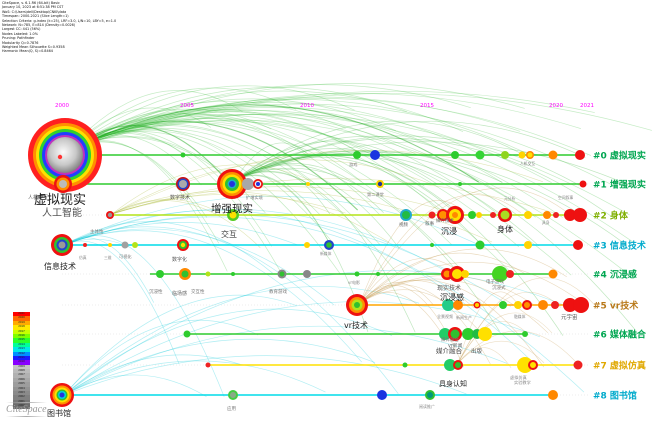  Describe the element at coordinates (619, 156) in the screenshot. I see `cluster-label-0: #0 虚拟现实` at that location.